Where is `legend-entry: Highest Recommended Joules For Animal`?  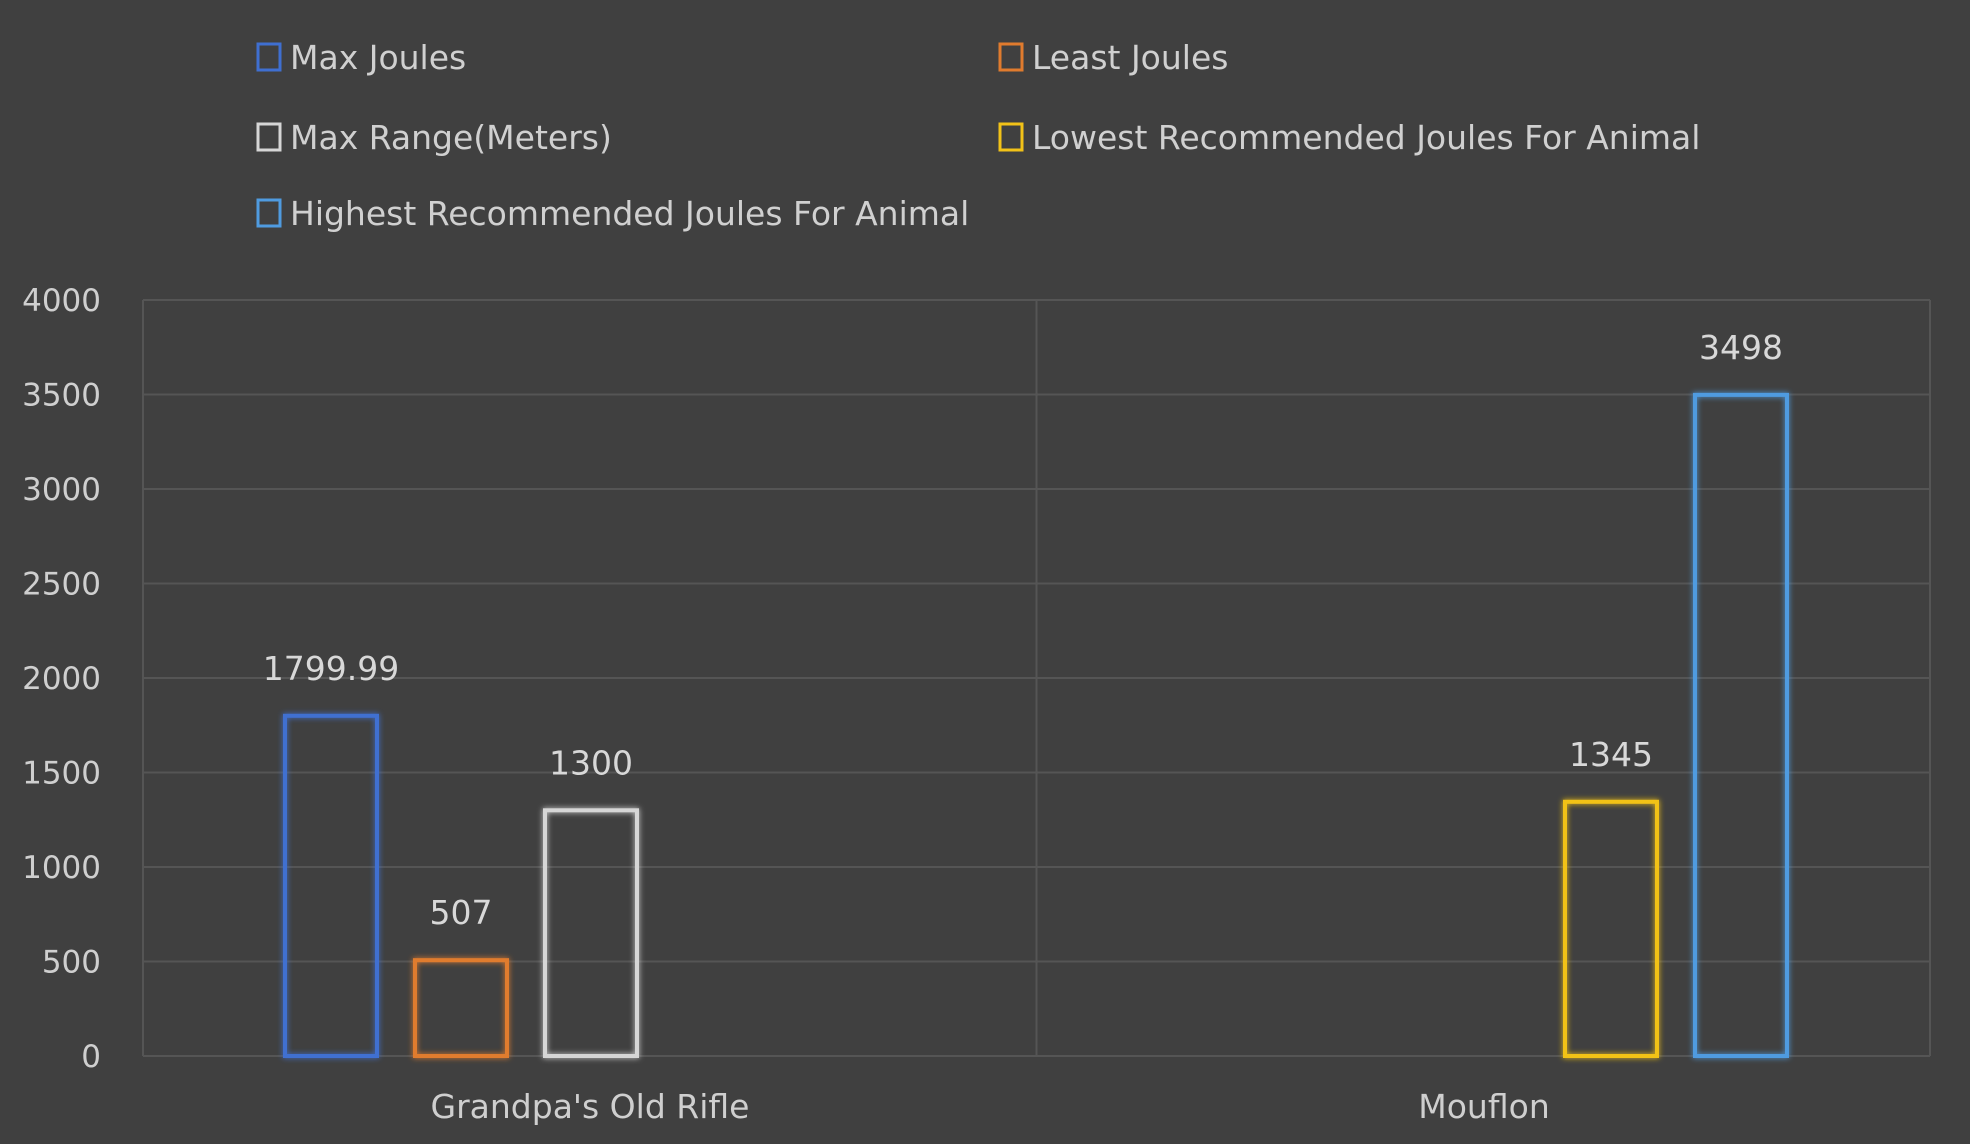
legend-entry: Highest Recommended Joules For Animal is located at coordinates (629, 213).